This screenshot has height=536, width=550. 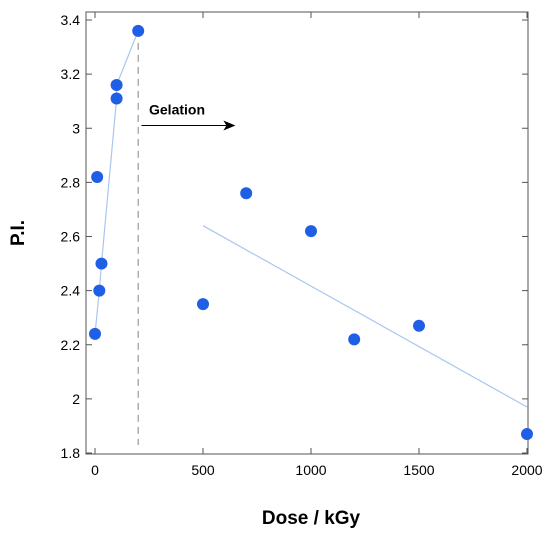 I want to click on x-tick-label: 1500, so click(x=418, y=470).